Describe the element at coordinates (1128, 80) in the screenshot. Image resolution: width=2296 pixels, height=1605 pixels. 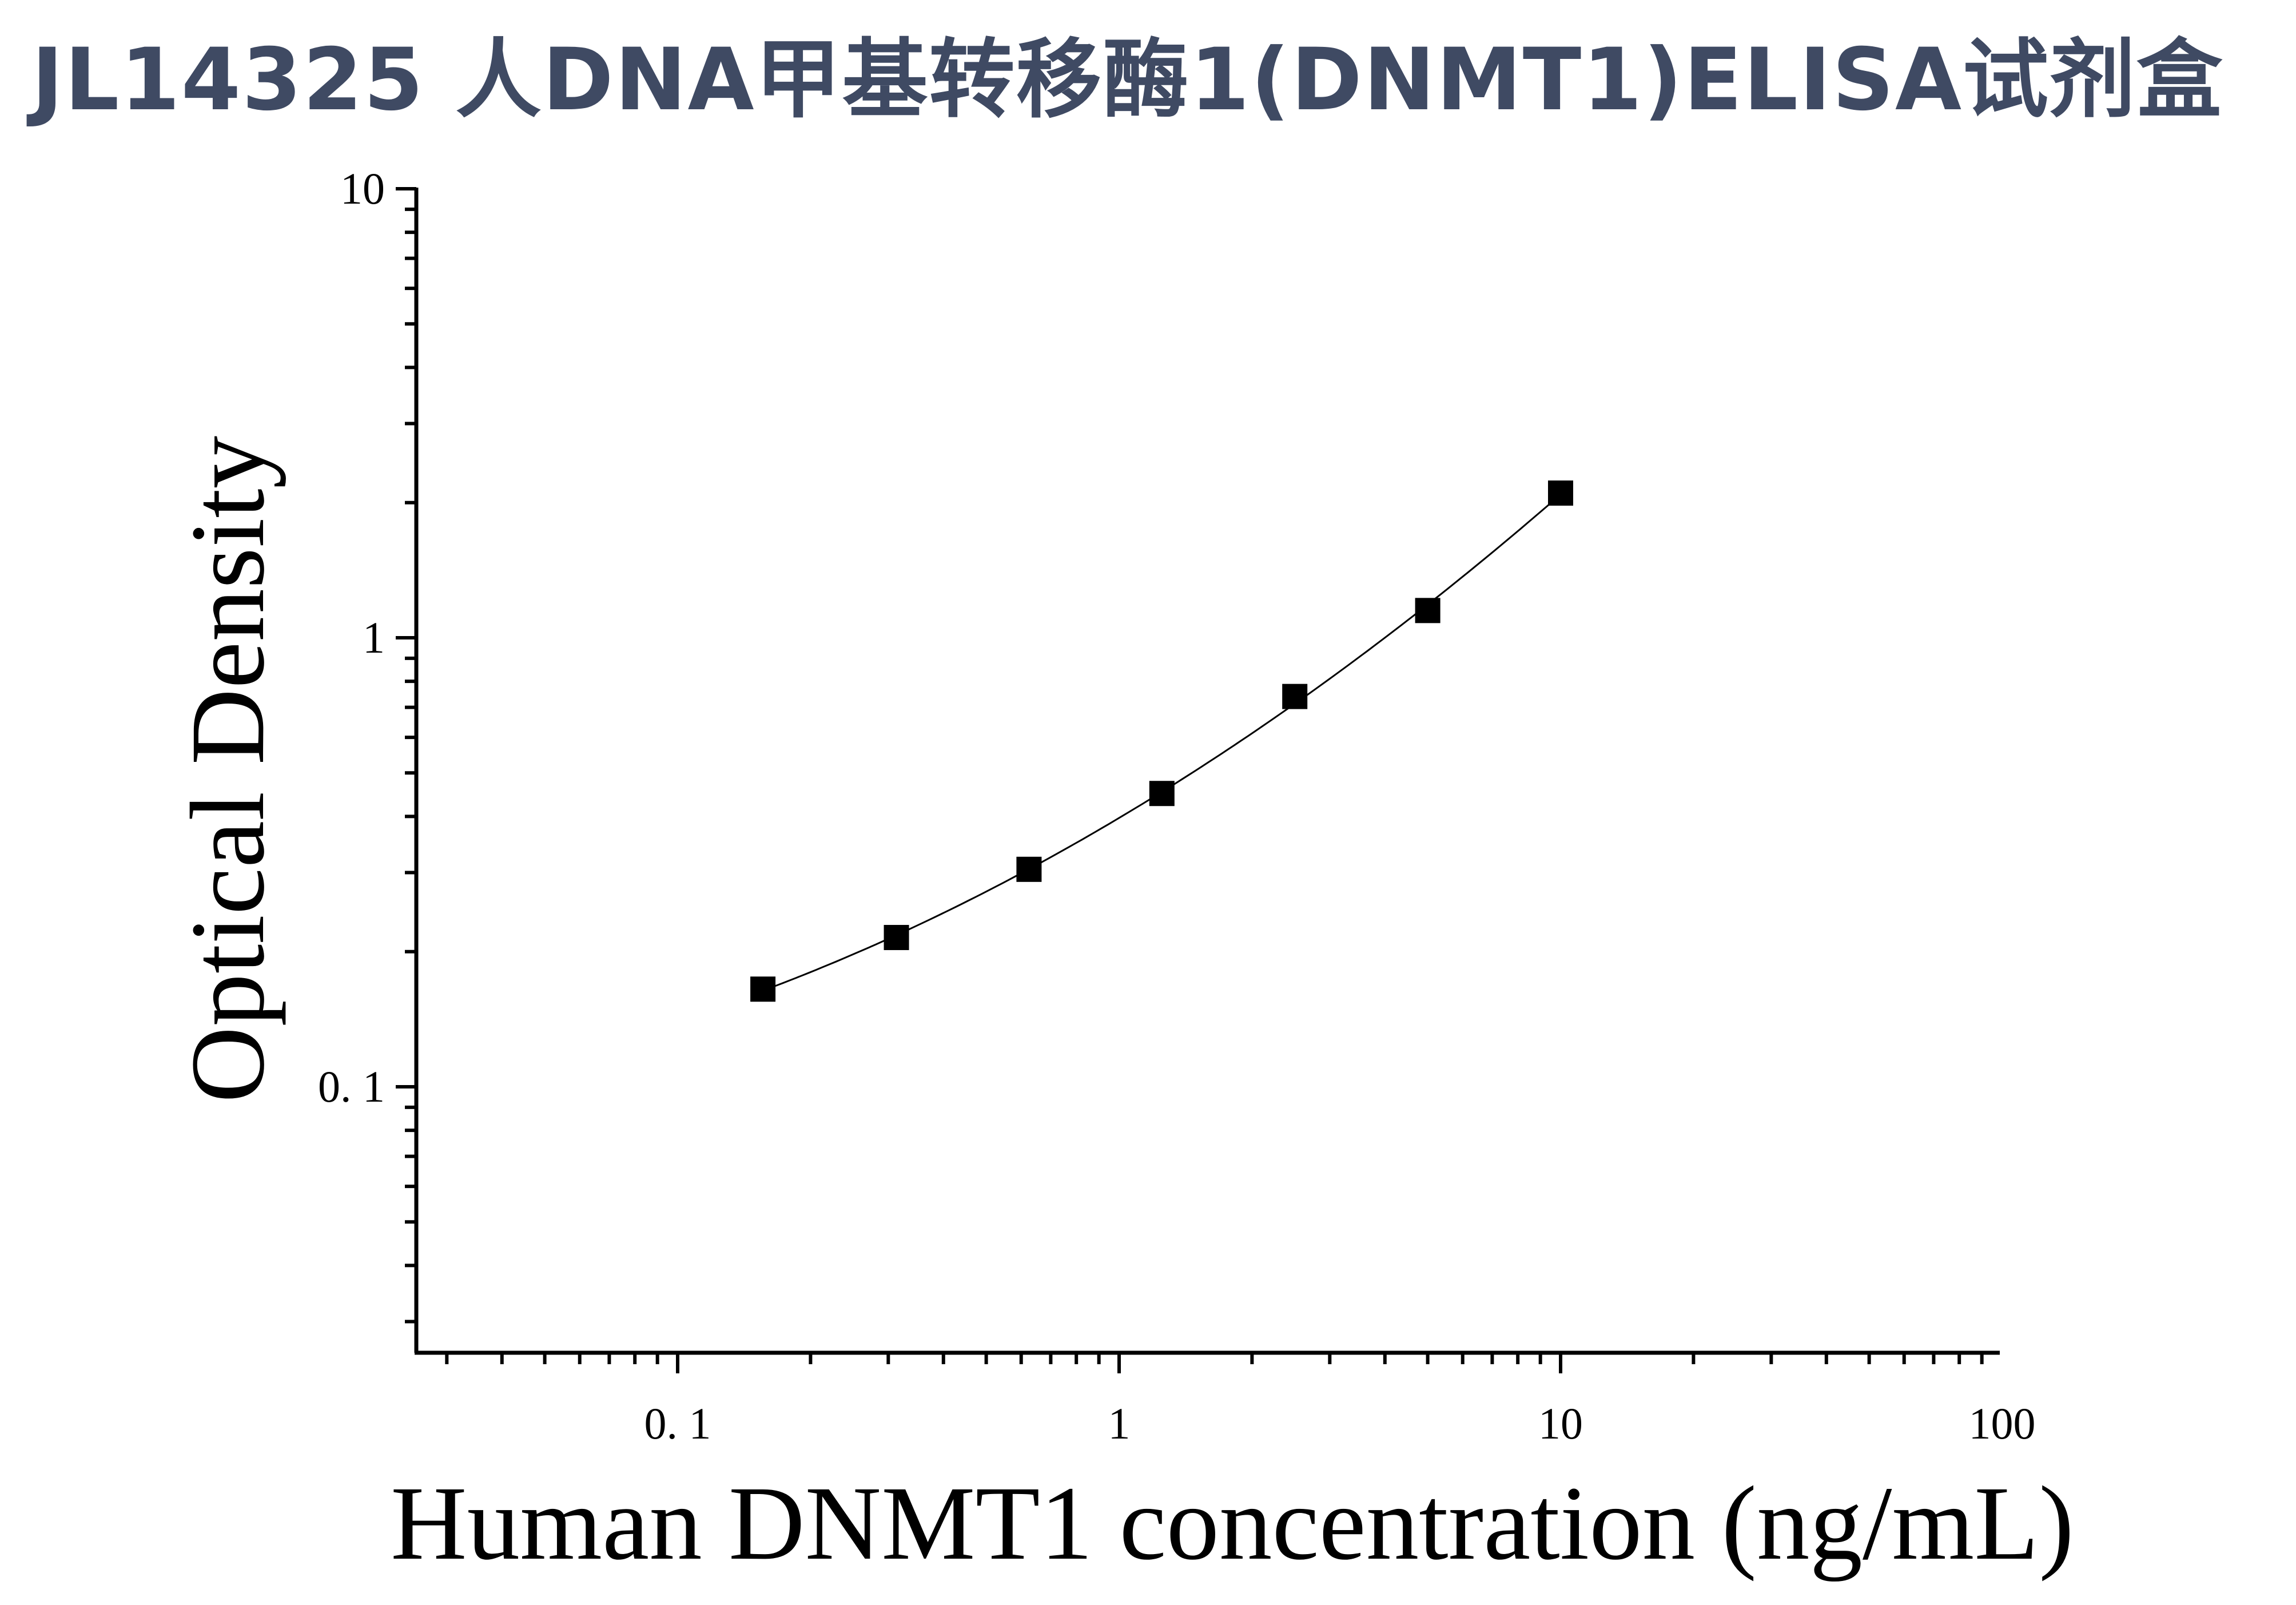
I see `chart-title: JL14325 人DNA甲基转移酶1(DNMT1)ELISA试剂盒` at that location.